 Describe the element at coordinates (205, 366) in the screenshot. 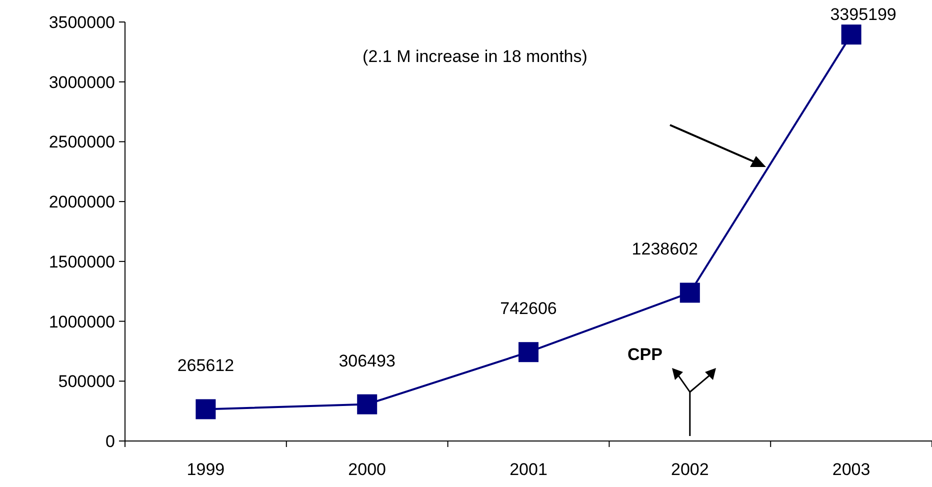

I see `data-label: 265612` at that location.